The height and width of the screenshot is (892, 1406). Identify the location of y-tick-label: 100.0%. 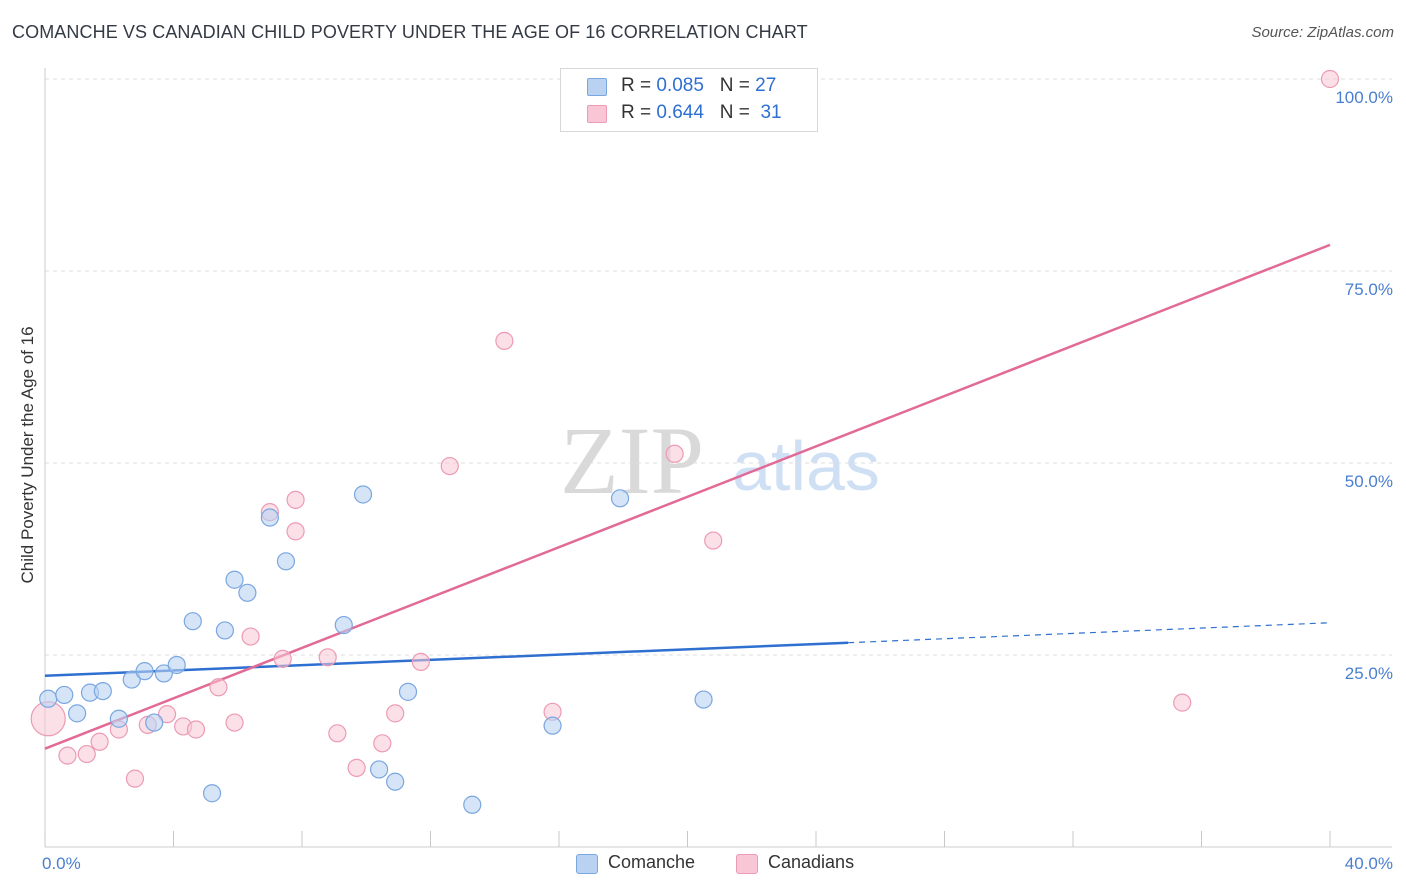
(1364, 97).